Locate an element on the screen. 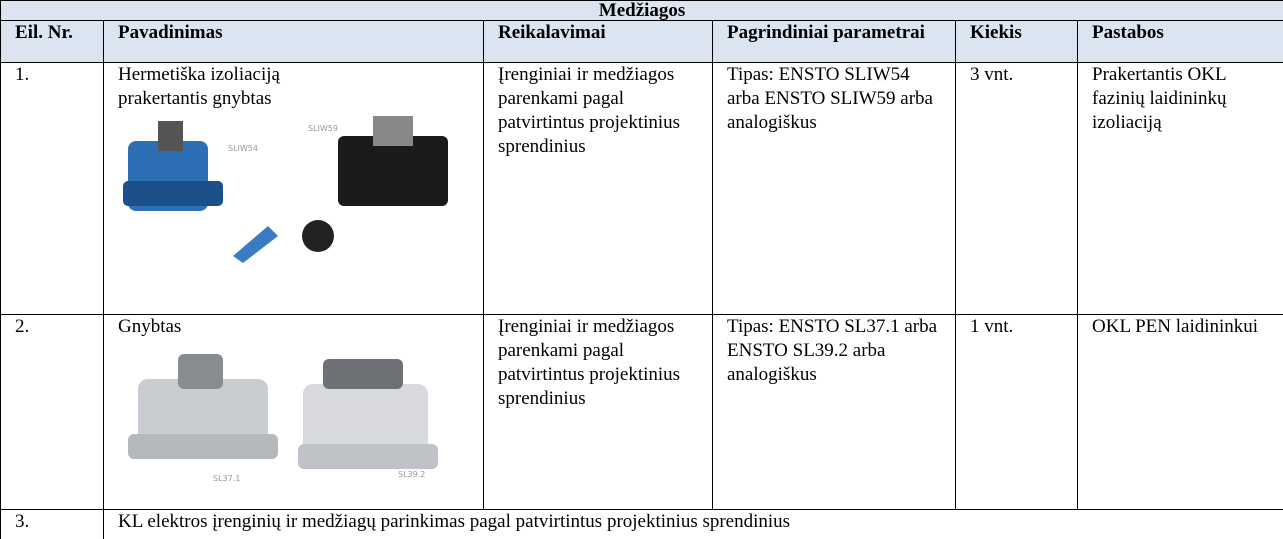 The width and height of the screenshot is (1283, 539). header-cell: Pastabos is located at coordinates (1179, 41).